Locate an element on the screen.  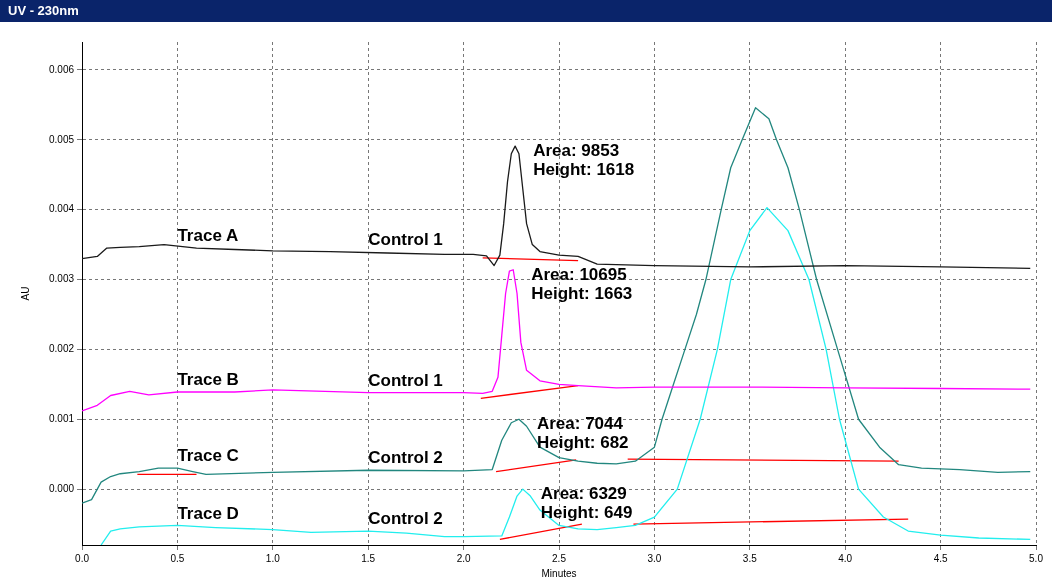
x-tick-label: 4.0 is located at coordinates (845, 558).